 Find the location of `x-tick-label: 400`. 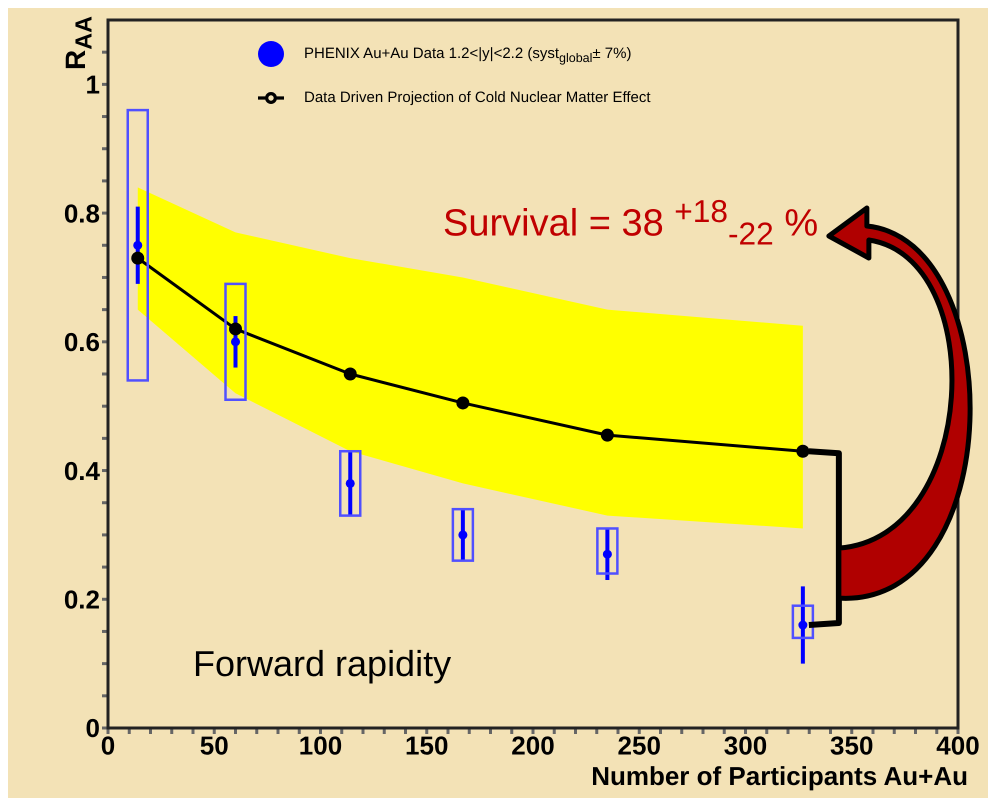

x-tick-label: 400 is located at coordinates (958, 745).